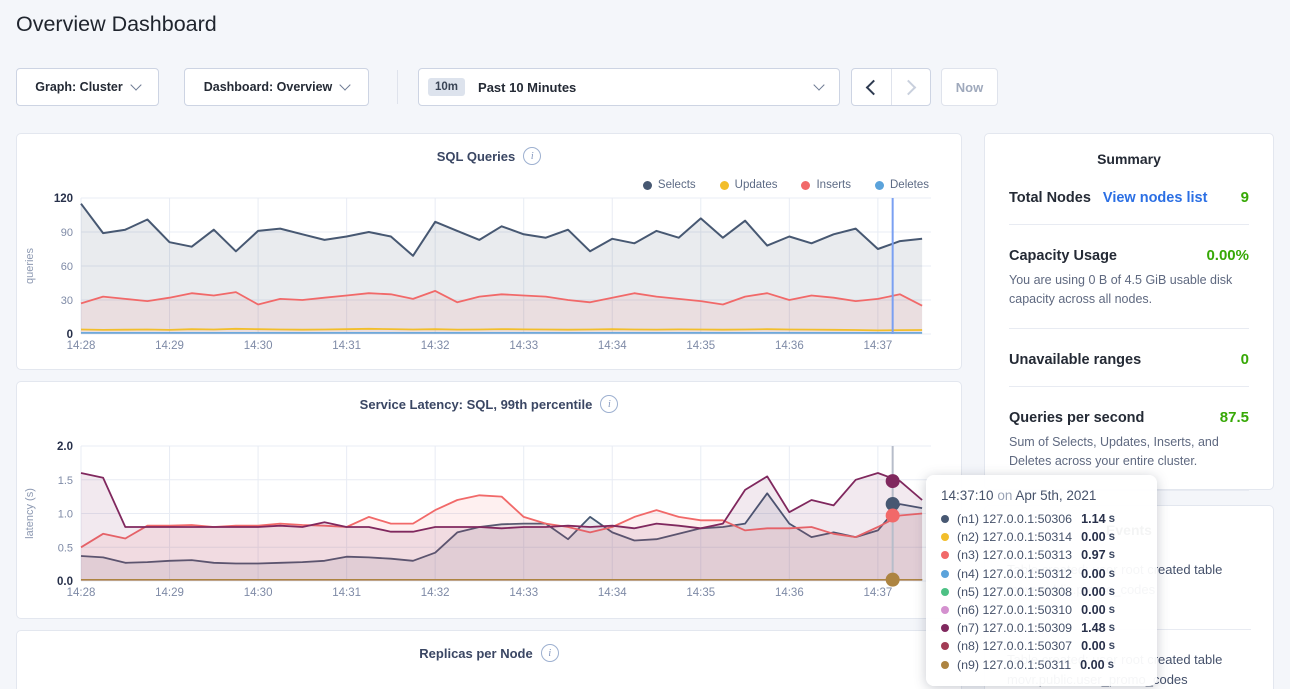 The width and height of the screenshot is (1290, 689). I want to click on node-latency-value: 1.14, so click(1093, 519).